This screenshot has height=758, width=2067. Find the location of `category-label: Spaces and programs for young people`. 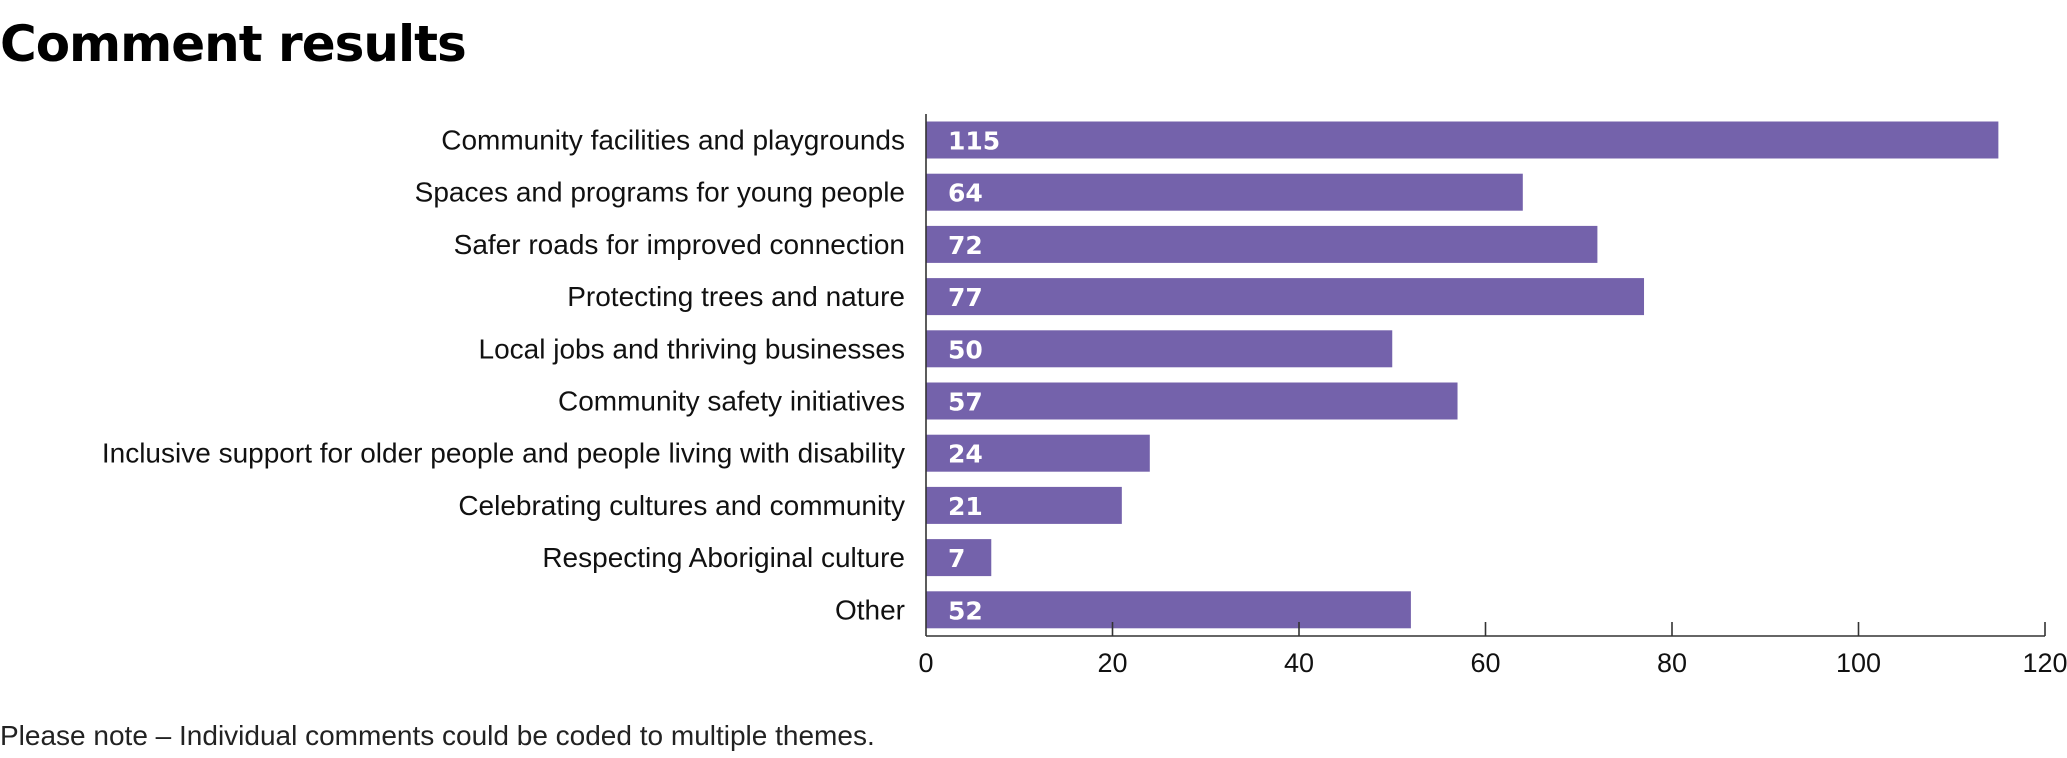

category-label: Spaces and programs for young people is located at coordinates (660, 192).